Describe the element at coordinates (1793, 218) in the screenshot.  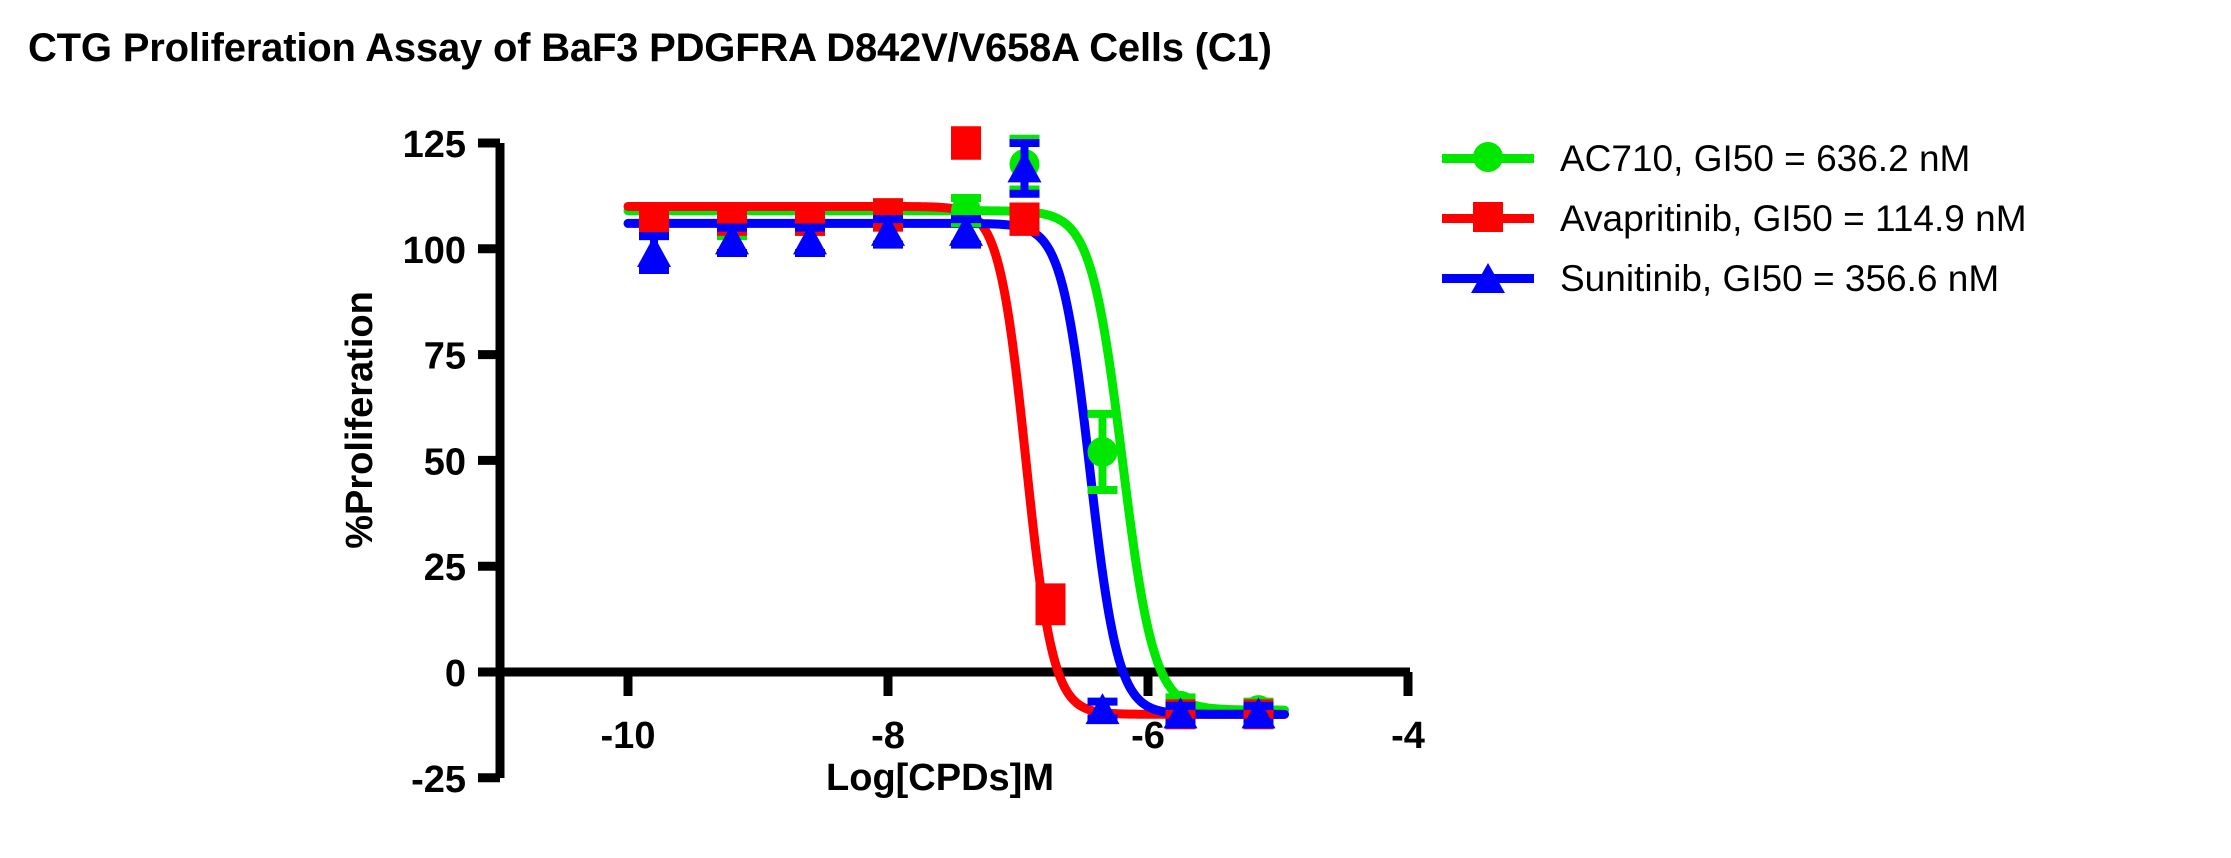
I see `legend-label: Avapritinib, GI50 = 114.9 nM` at that location.